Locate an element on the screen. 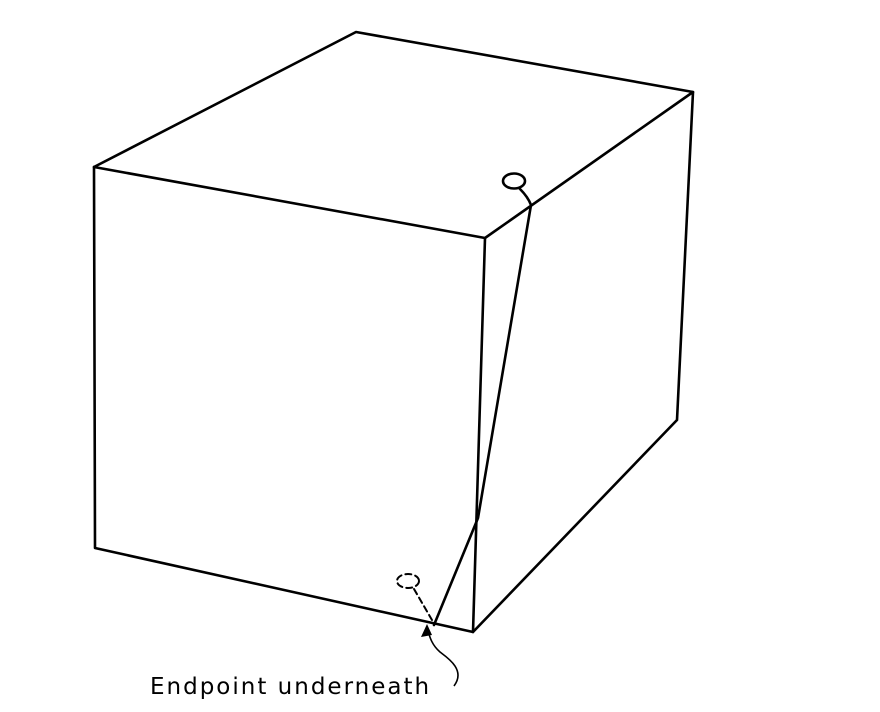 This screenshot has height=712, width=880. annotation-pointer-line is located at coordinates (442, 657).